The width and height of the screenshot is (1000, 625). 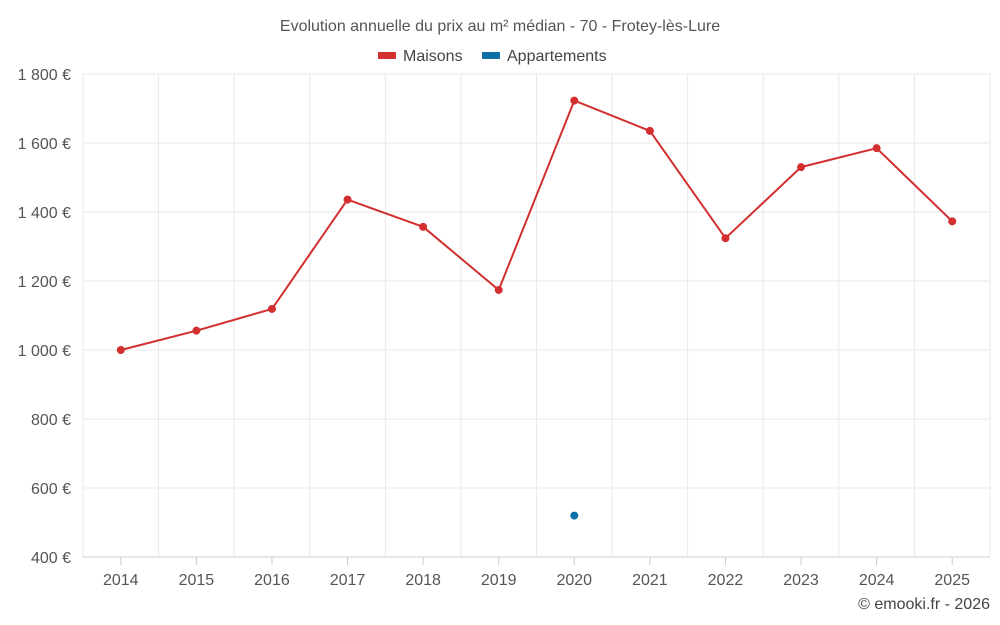 I want to click on y-tick-label: 800 €, so click(x=51, y=420).